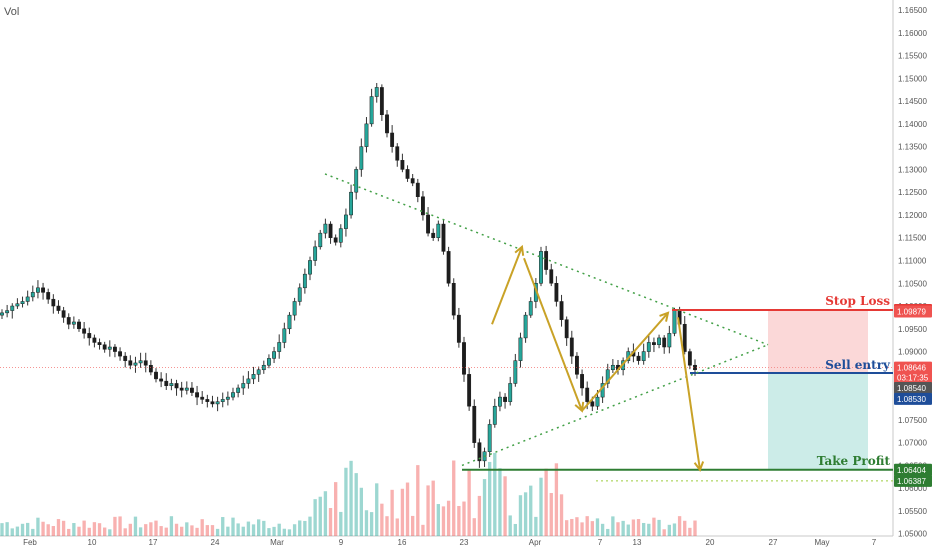 This screenshot has height=550, width=932. Describe the element at coordinates (818, 341) in the screenshot. I see `risk-zone` at that location.